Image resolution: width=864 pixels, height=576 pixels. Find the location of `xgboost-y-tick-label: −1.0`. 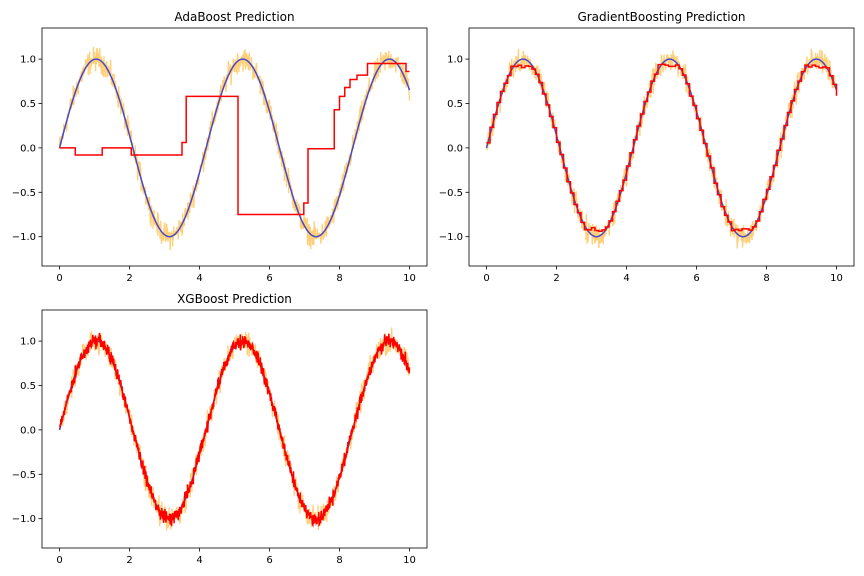

xgboost-y-tick-label: −1.0 is located at coordinates (24, 519).